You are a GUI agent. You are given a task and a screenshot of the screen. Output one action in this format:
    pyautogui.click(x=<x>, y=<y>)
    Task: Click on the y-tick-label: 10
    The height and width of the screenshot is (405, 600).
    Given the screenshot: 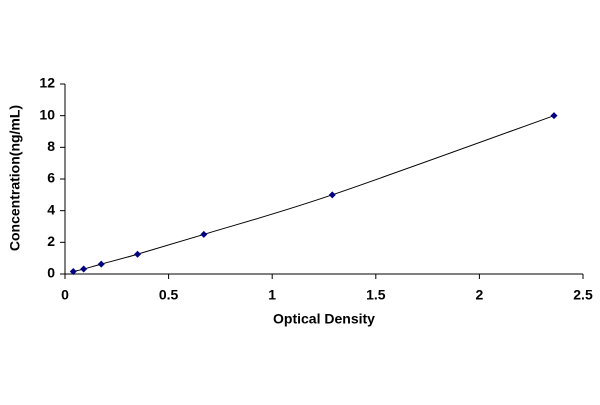 What is the action you would take?
    pyautogui.click(x=47, y=114)
    